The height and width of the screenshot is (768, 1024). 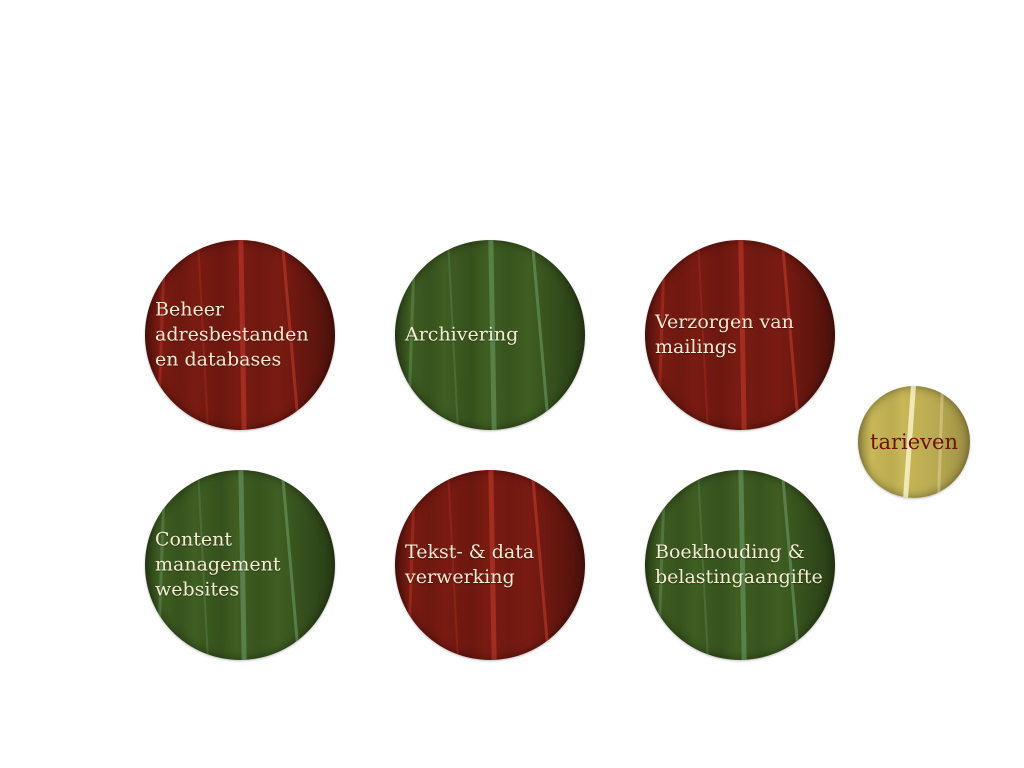 I want to click on service-circle-archiving: Archivering, so click(x=490, y=335).